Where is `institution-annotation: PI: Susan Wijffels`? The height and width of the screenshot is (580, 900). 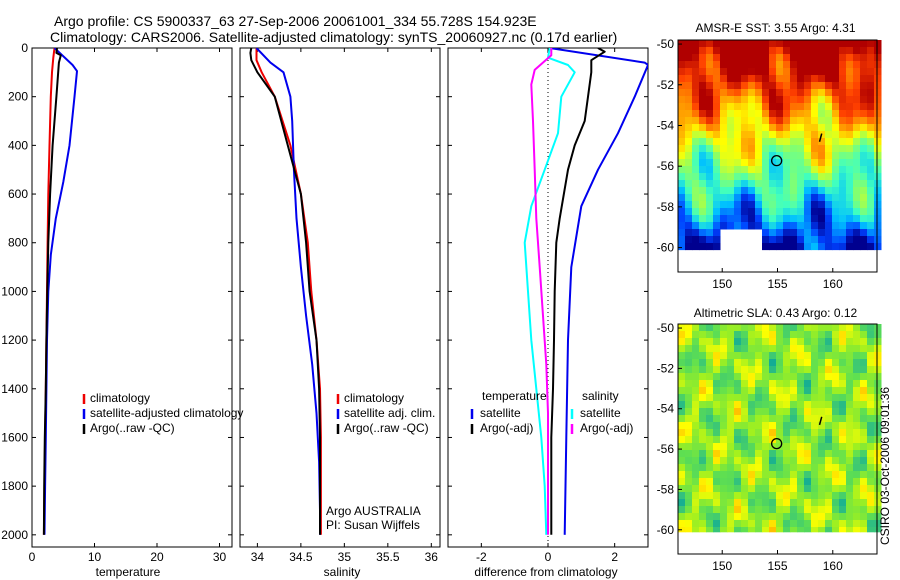
institution-annotation: PI: Susan Wijffels is located at coordinates (373, 525).